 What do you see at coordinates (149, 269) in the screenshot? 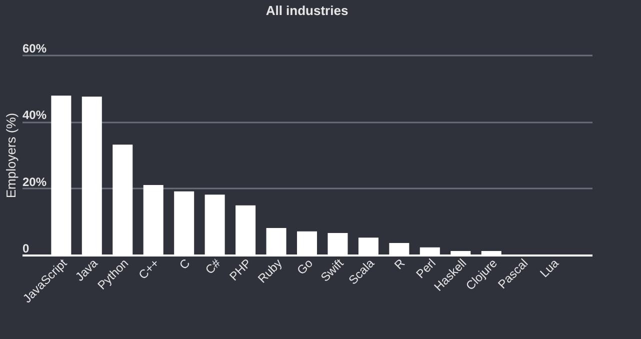
I see `x-tick-label: C++` at bounding box center [149, 269].